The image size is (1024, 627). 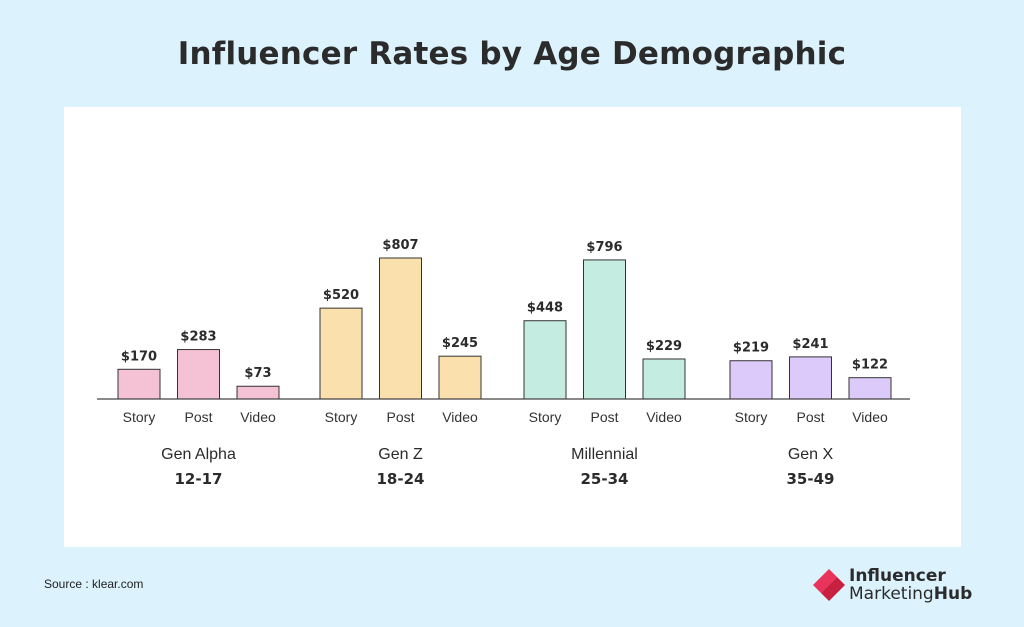 What do you see at coordinates (257, 373) in the screenshot?
I see `bar-value-label: $73` at bounding box center [257, 373].